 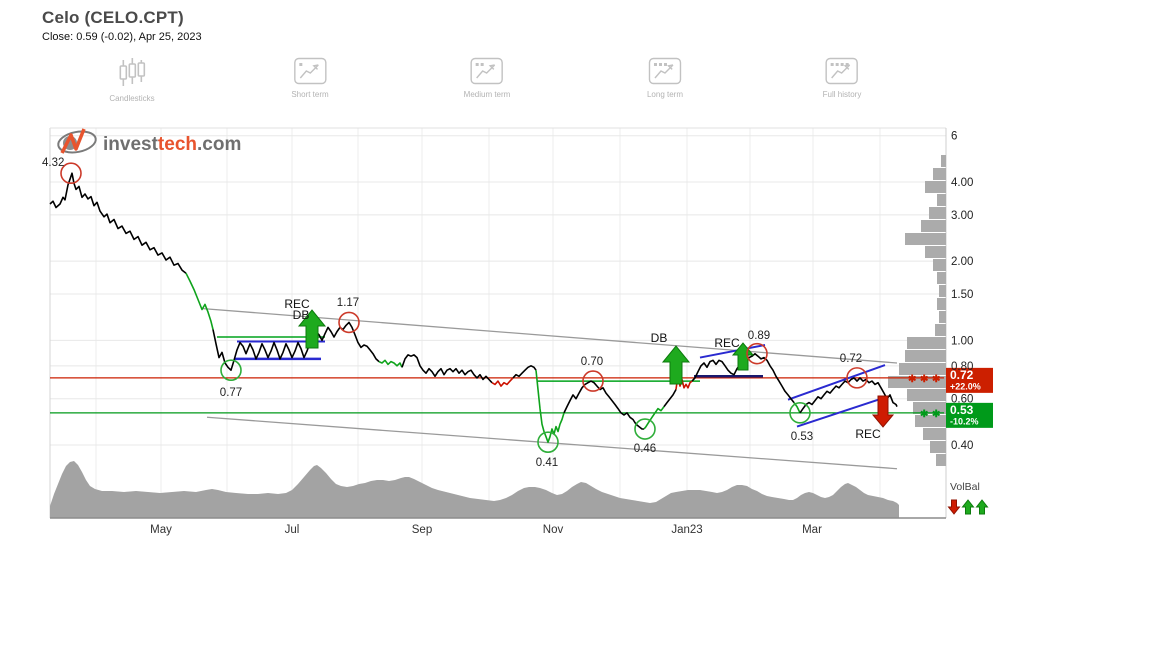 What do you see at coordinates (802, 437) in the screenshot?
I see `price-point-label: 0.53` at bounding box center [802, 437].